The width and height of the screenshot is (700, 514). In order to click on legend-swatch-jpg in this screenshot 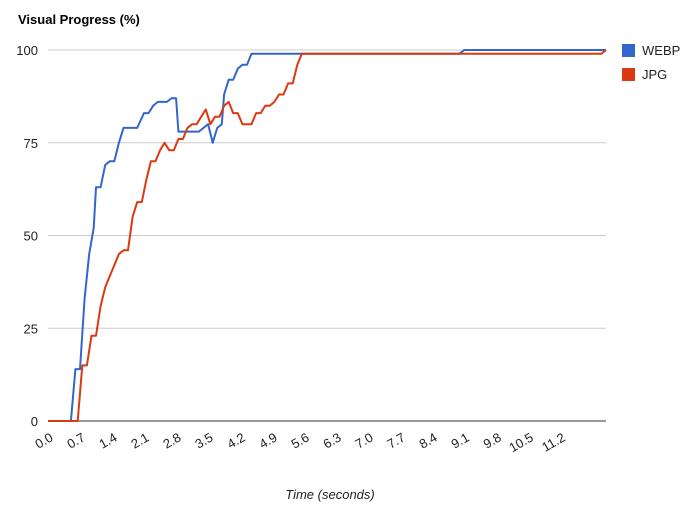, I will do `click(628, 74)`.